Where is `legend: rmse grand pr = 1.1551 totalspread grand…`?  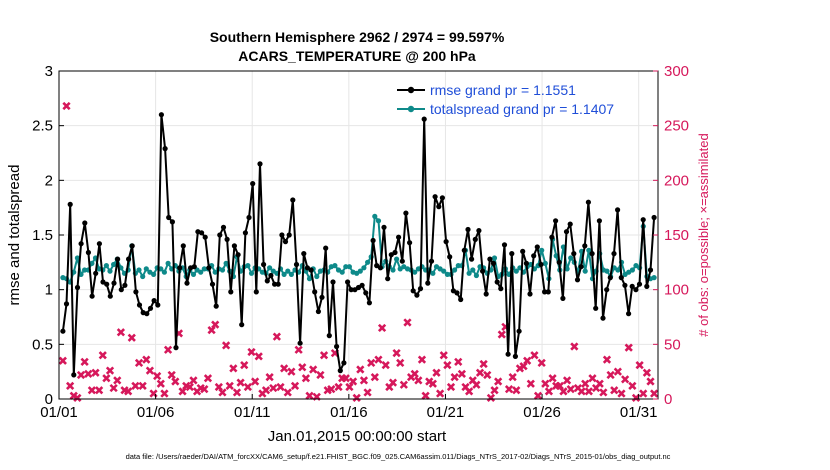 legend: rmse grand pr = 1.1551 totalspread grand… is located at coordinates (505, 99).